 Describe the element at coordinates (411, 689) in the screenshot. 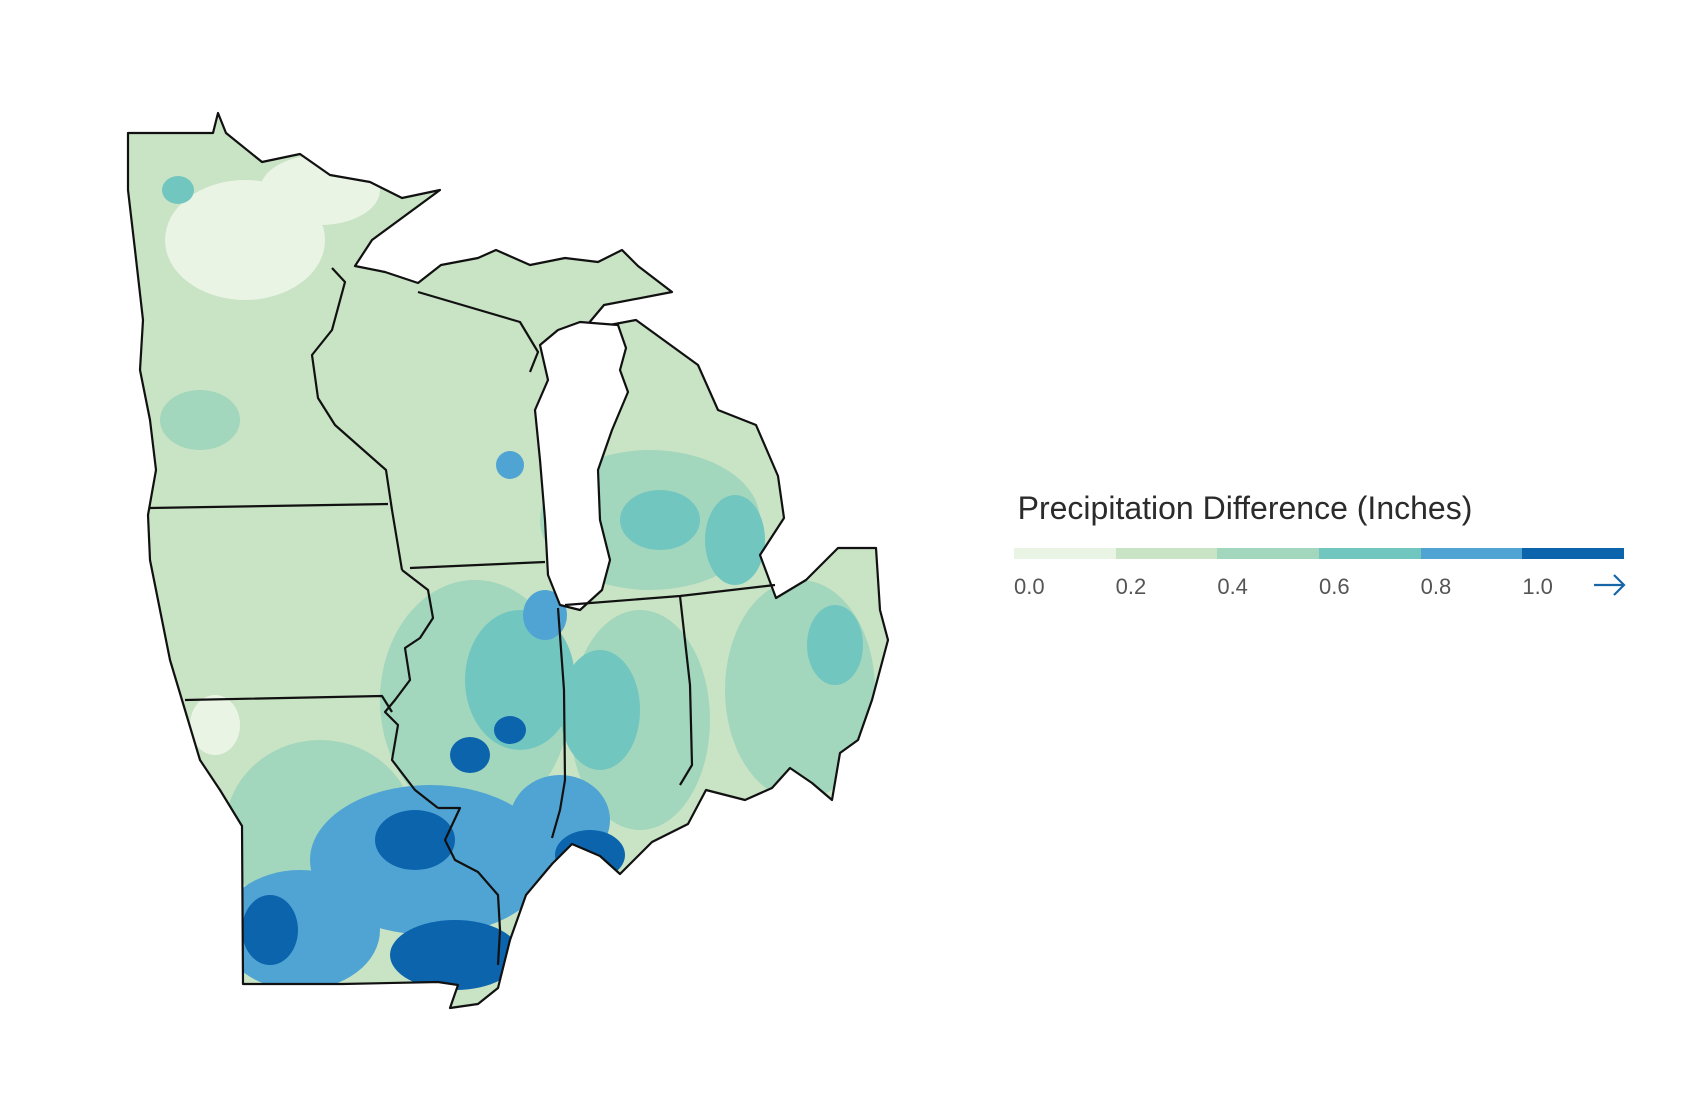

I see `border-ia-il` at that location.